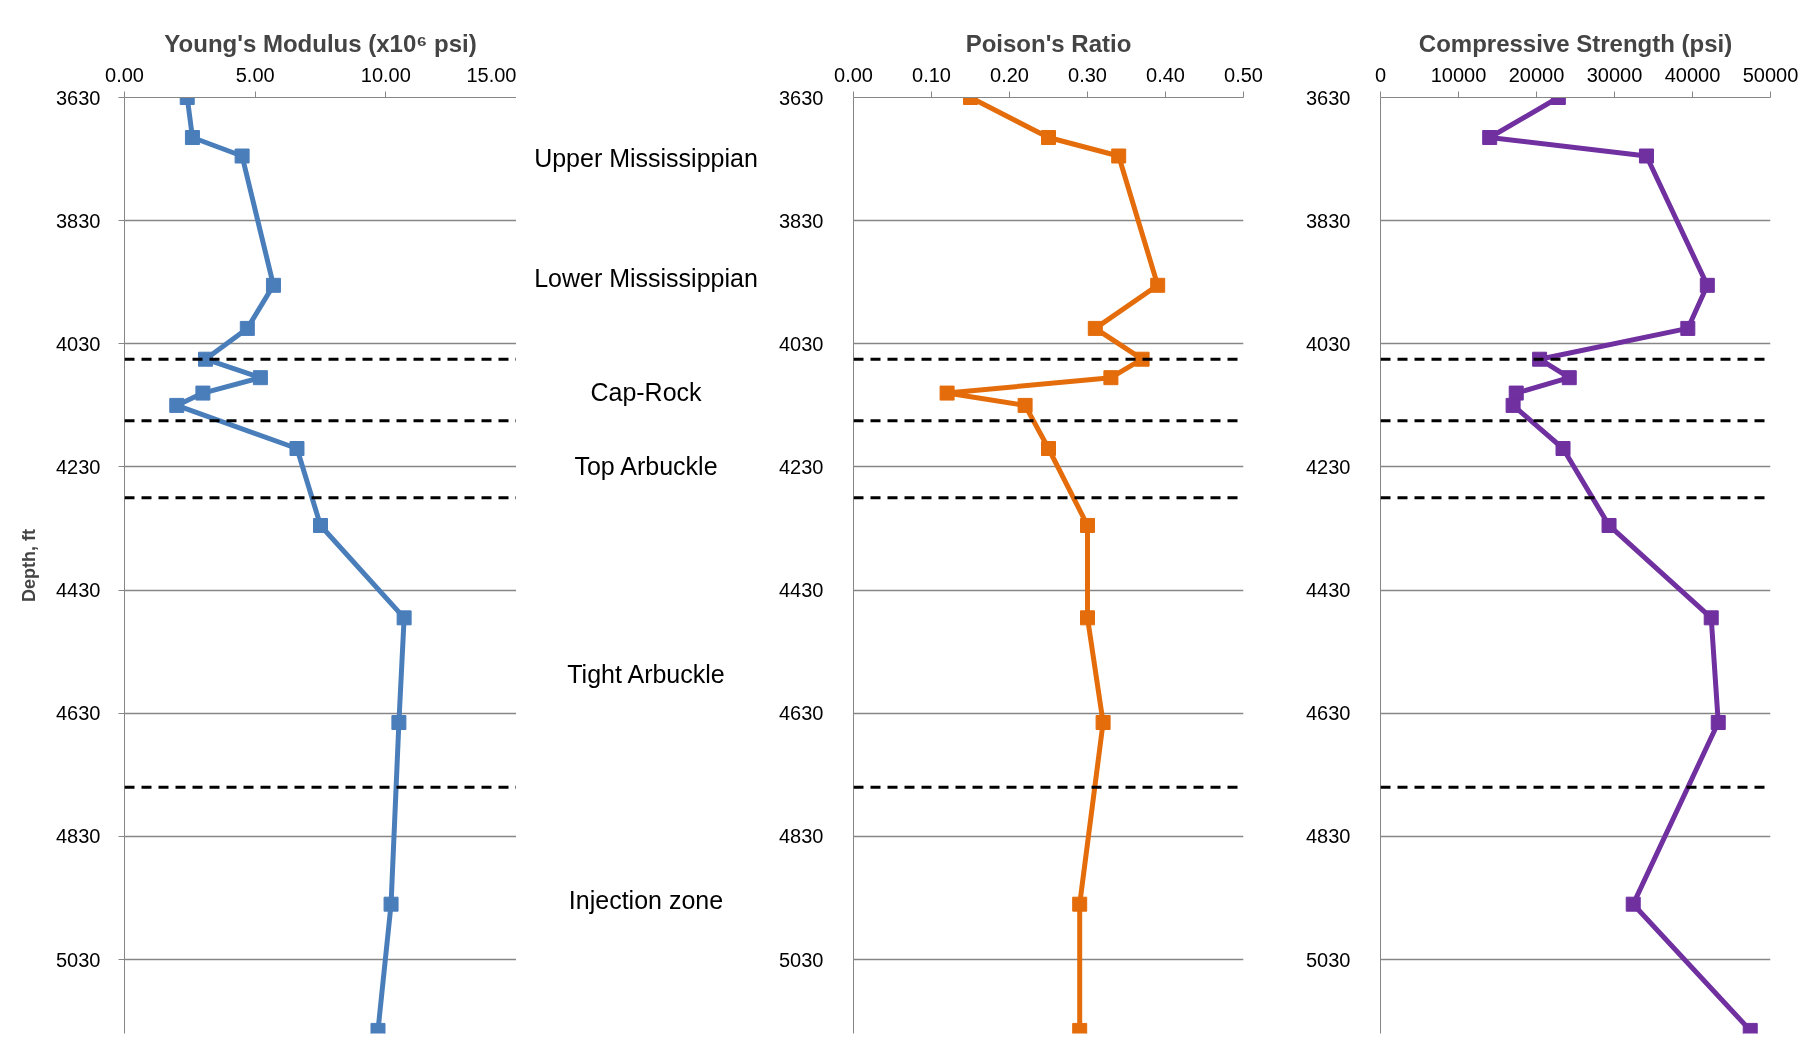 The image size is (1812, 1042). What do you see at coordinates (646, 392) in the screenshot?
I see `text: Cap-Rock` at bounding box center [646, 392].